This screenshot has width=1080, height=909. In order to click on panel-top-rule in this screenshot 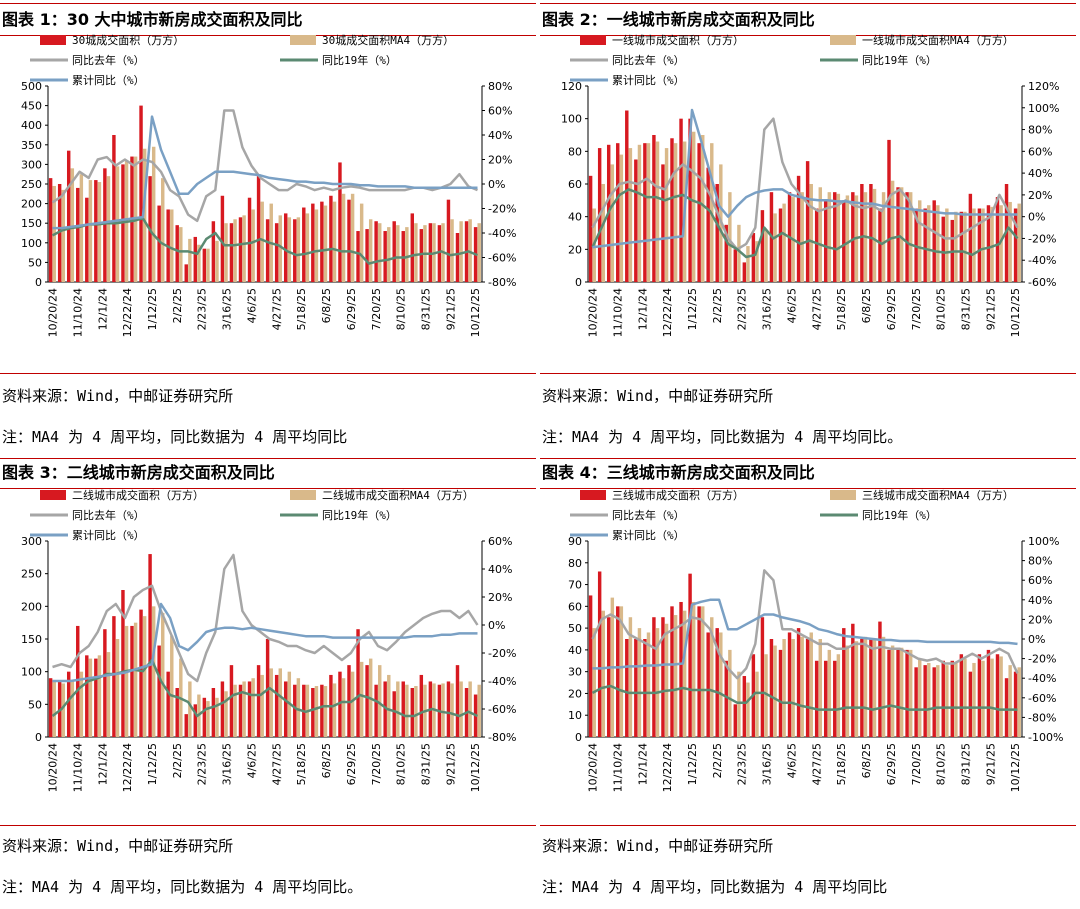, I will do `click(808, 458)`.